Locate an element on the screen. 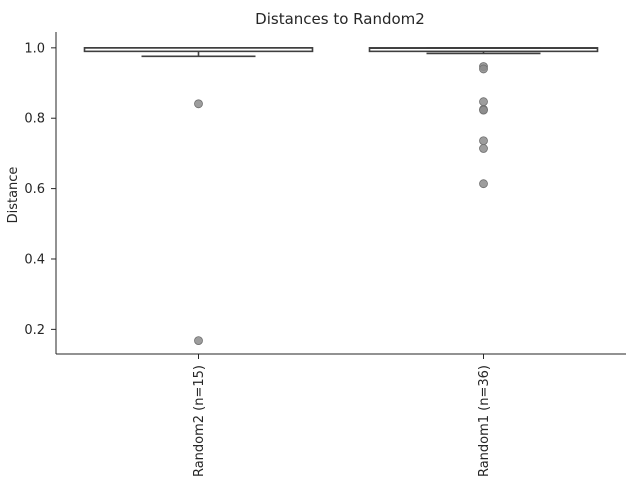 The width and height of the screenshot is (640, 480). y-axis-ticks: 0.2 0.4 0.6 0.8 1.0 is located at coordinates (40, 189).